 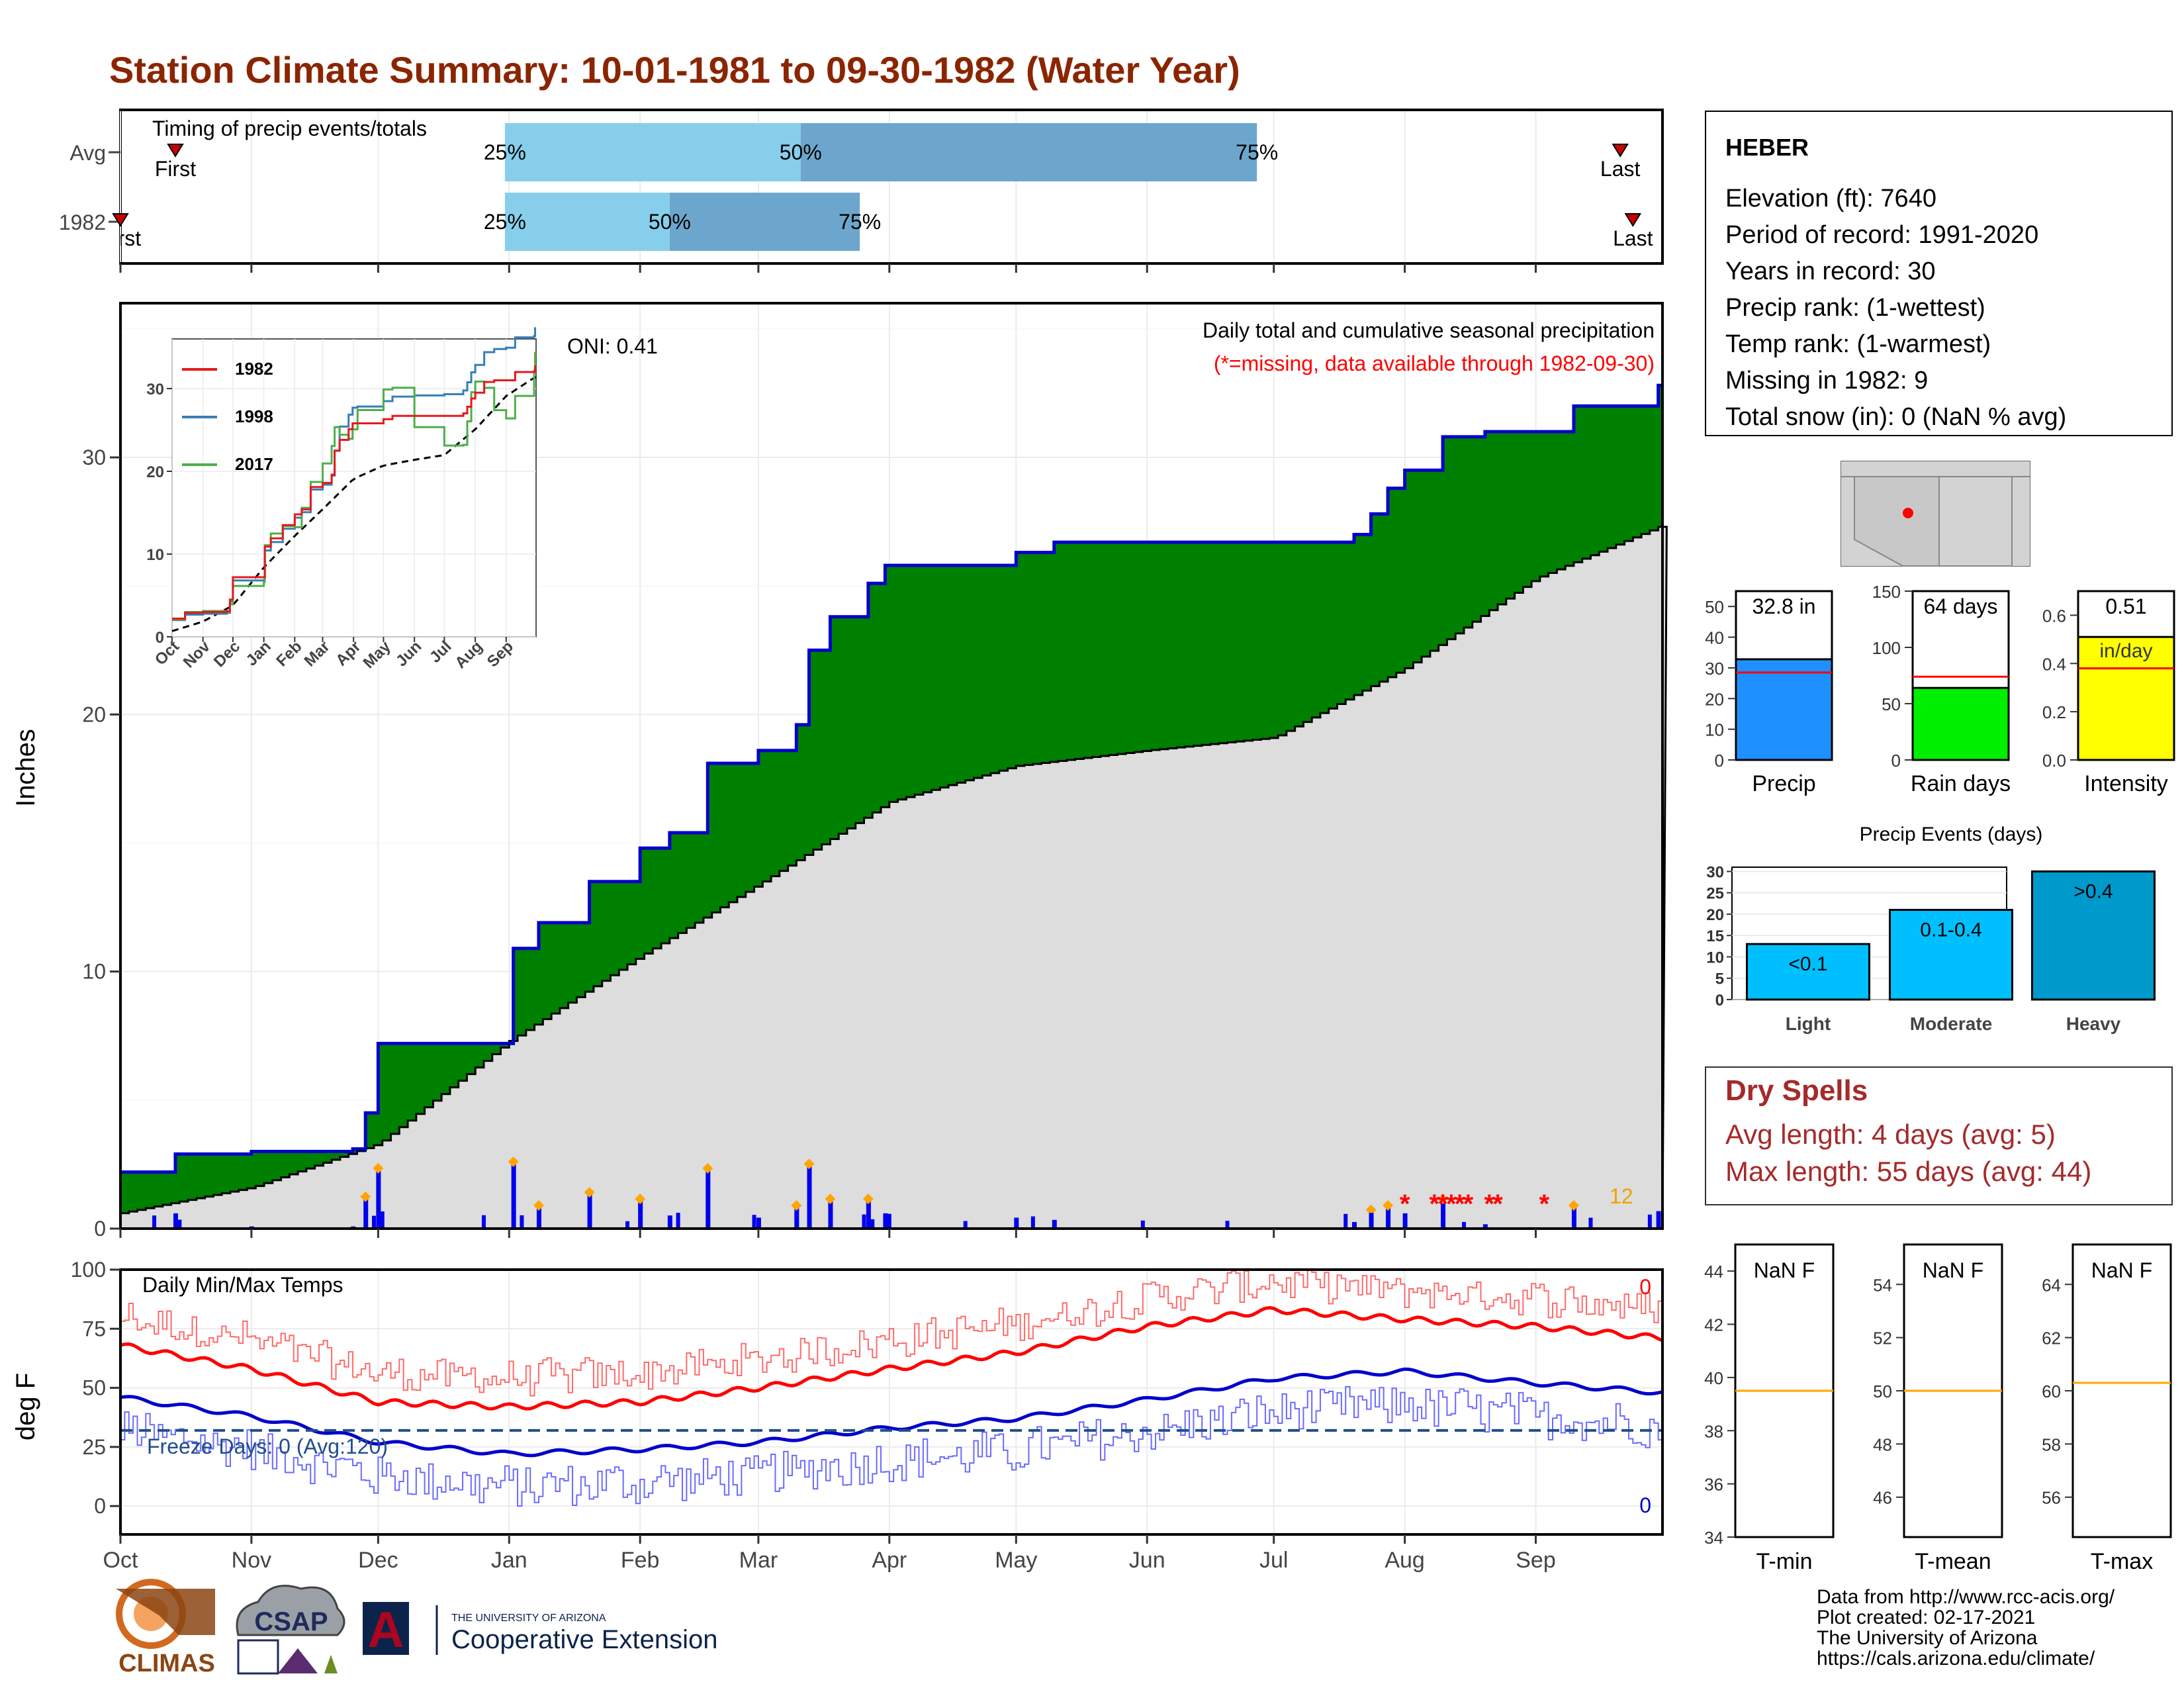 I want to click on station-info-line: Total snow (in): 0 (NaN % avg), so click(x=1895, y=417).